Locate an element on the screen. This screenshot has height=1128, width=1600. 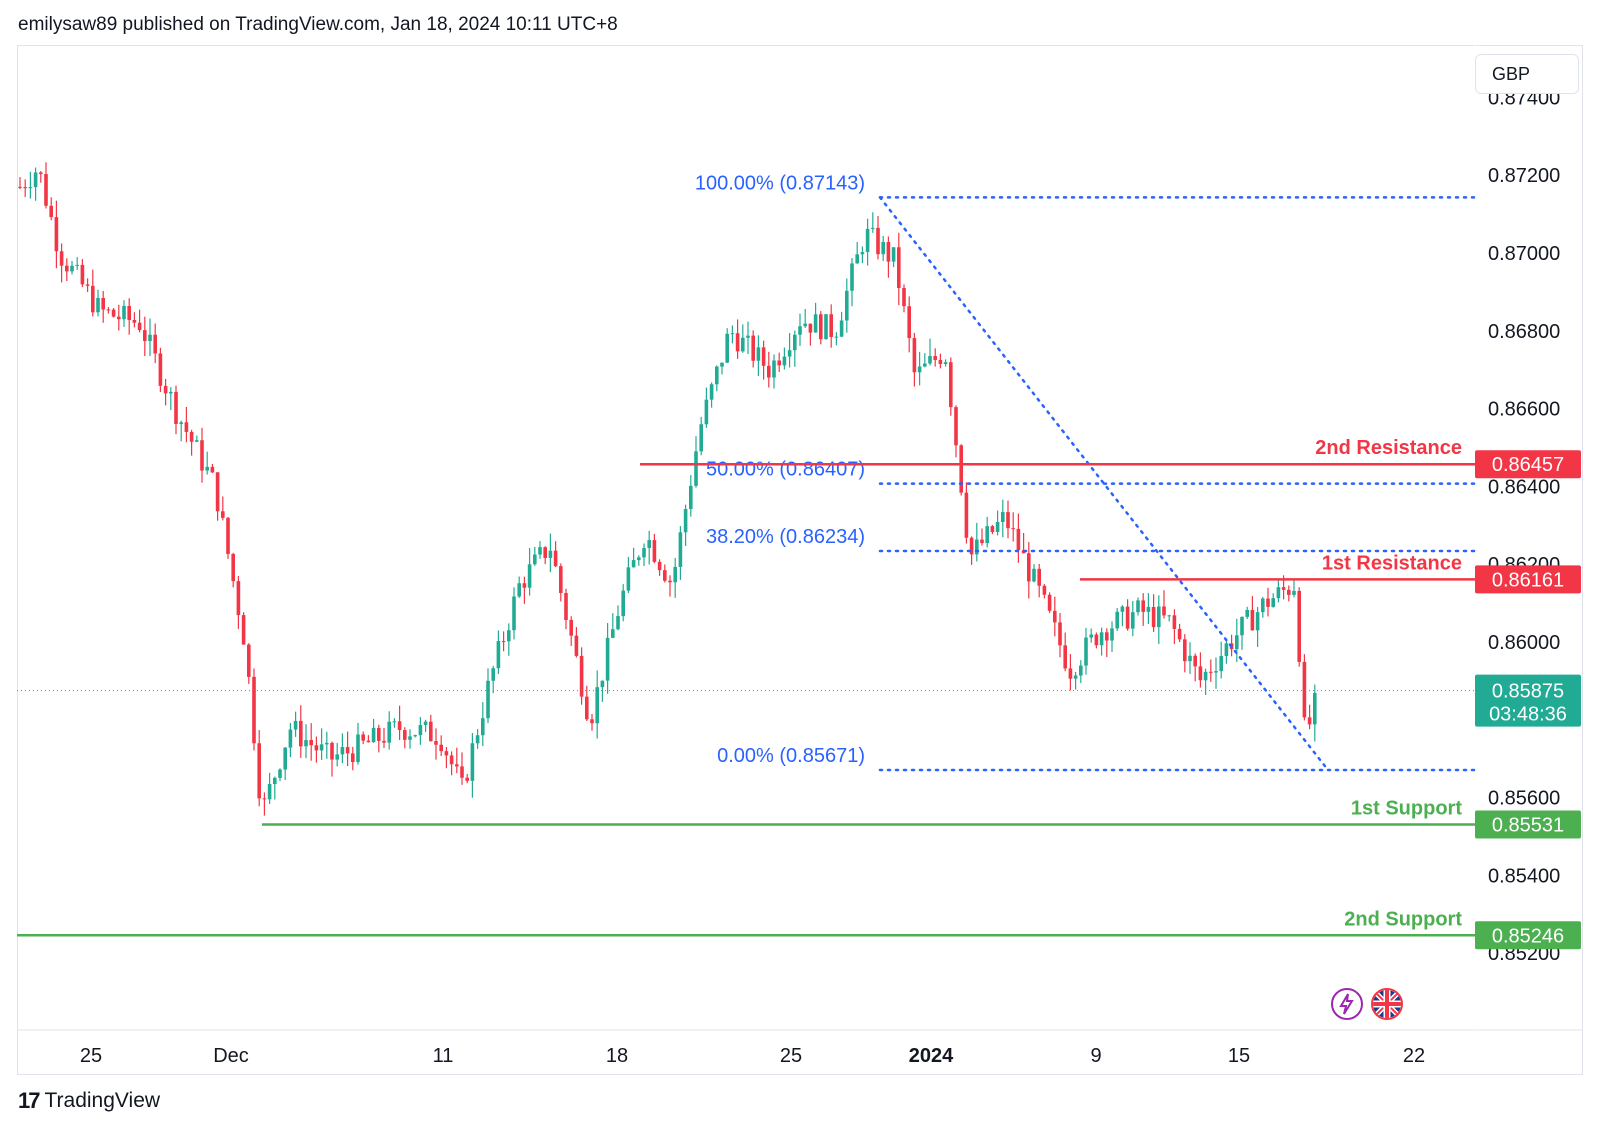
current-price-tag is located at coordinates (1528, 700).